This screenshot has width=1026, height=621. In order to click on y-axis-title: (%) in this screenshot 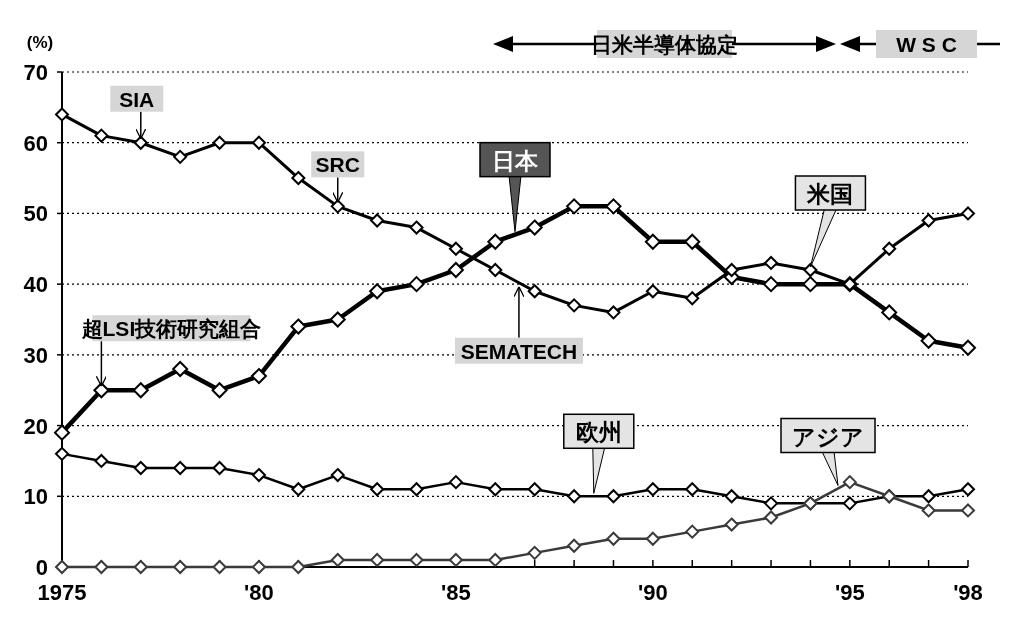, I will do `click(40, 42)`.